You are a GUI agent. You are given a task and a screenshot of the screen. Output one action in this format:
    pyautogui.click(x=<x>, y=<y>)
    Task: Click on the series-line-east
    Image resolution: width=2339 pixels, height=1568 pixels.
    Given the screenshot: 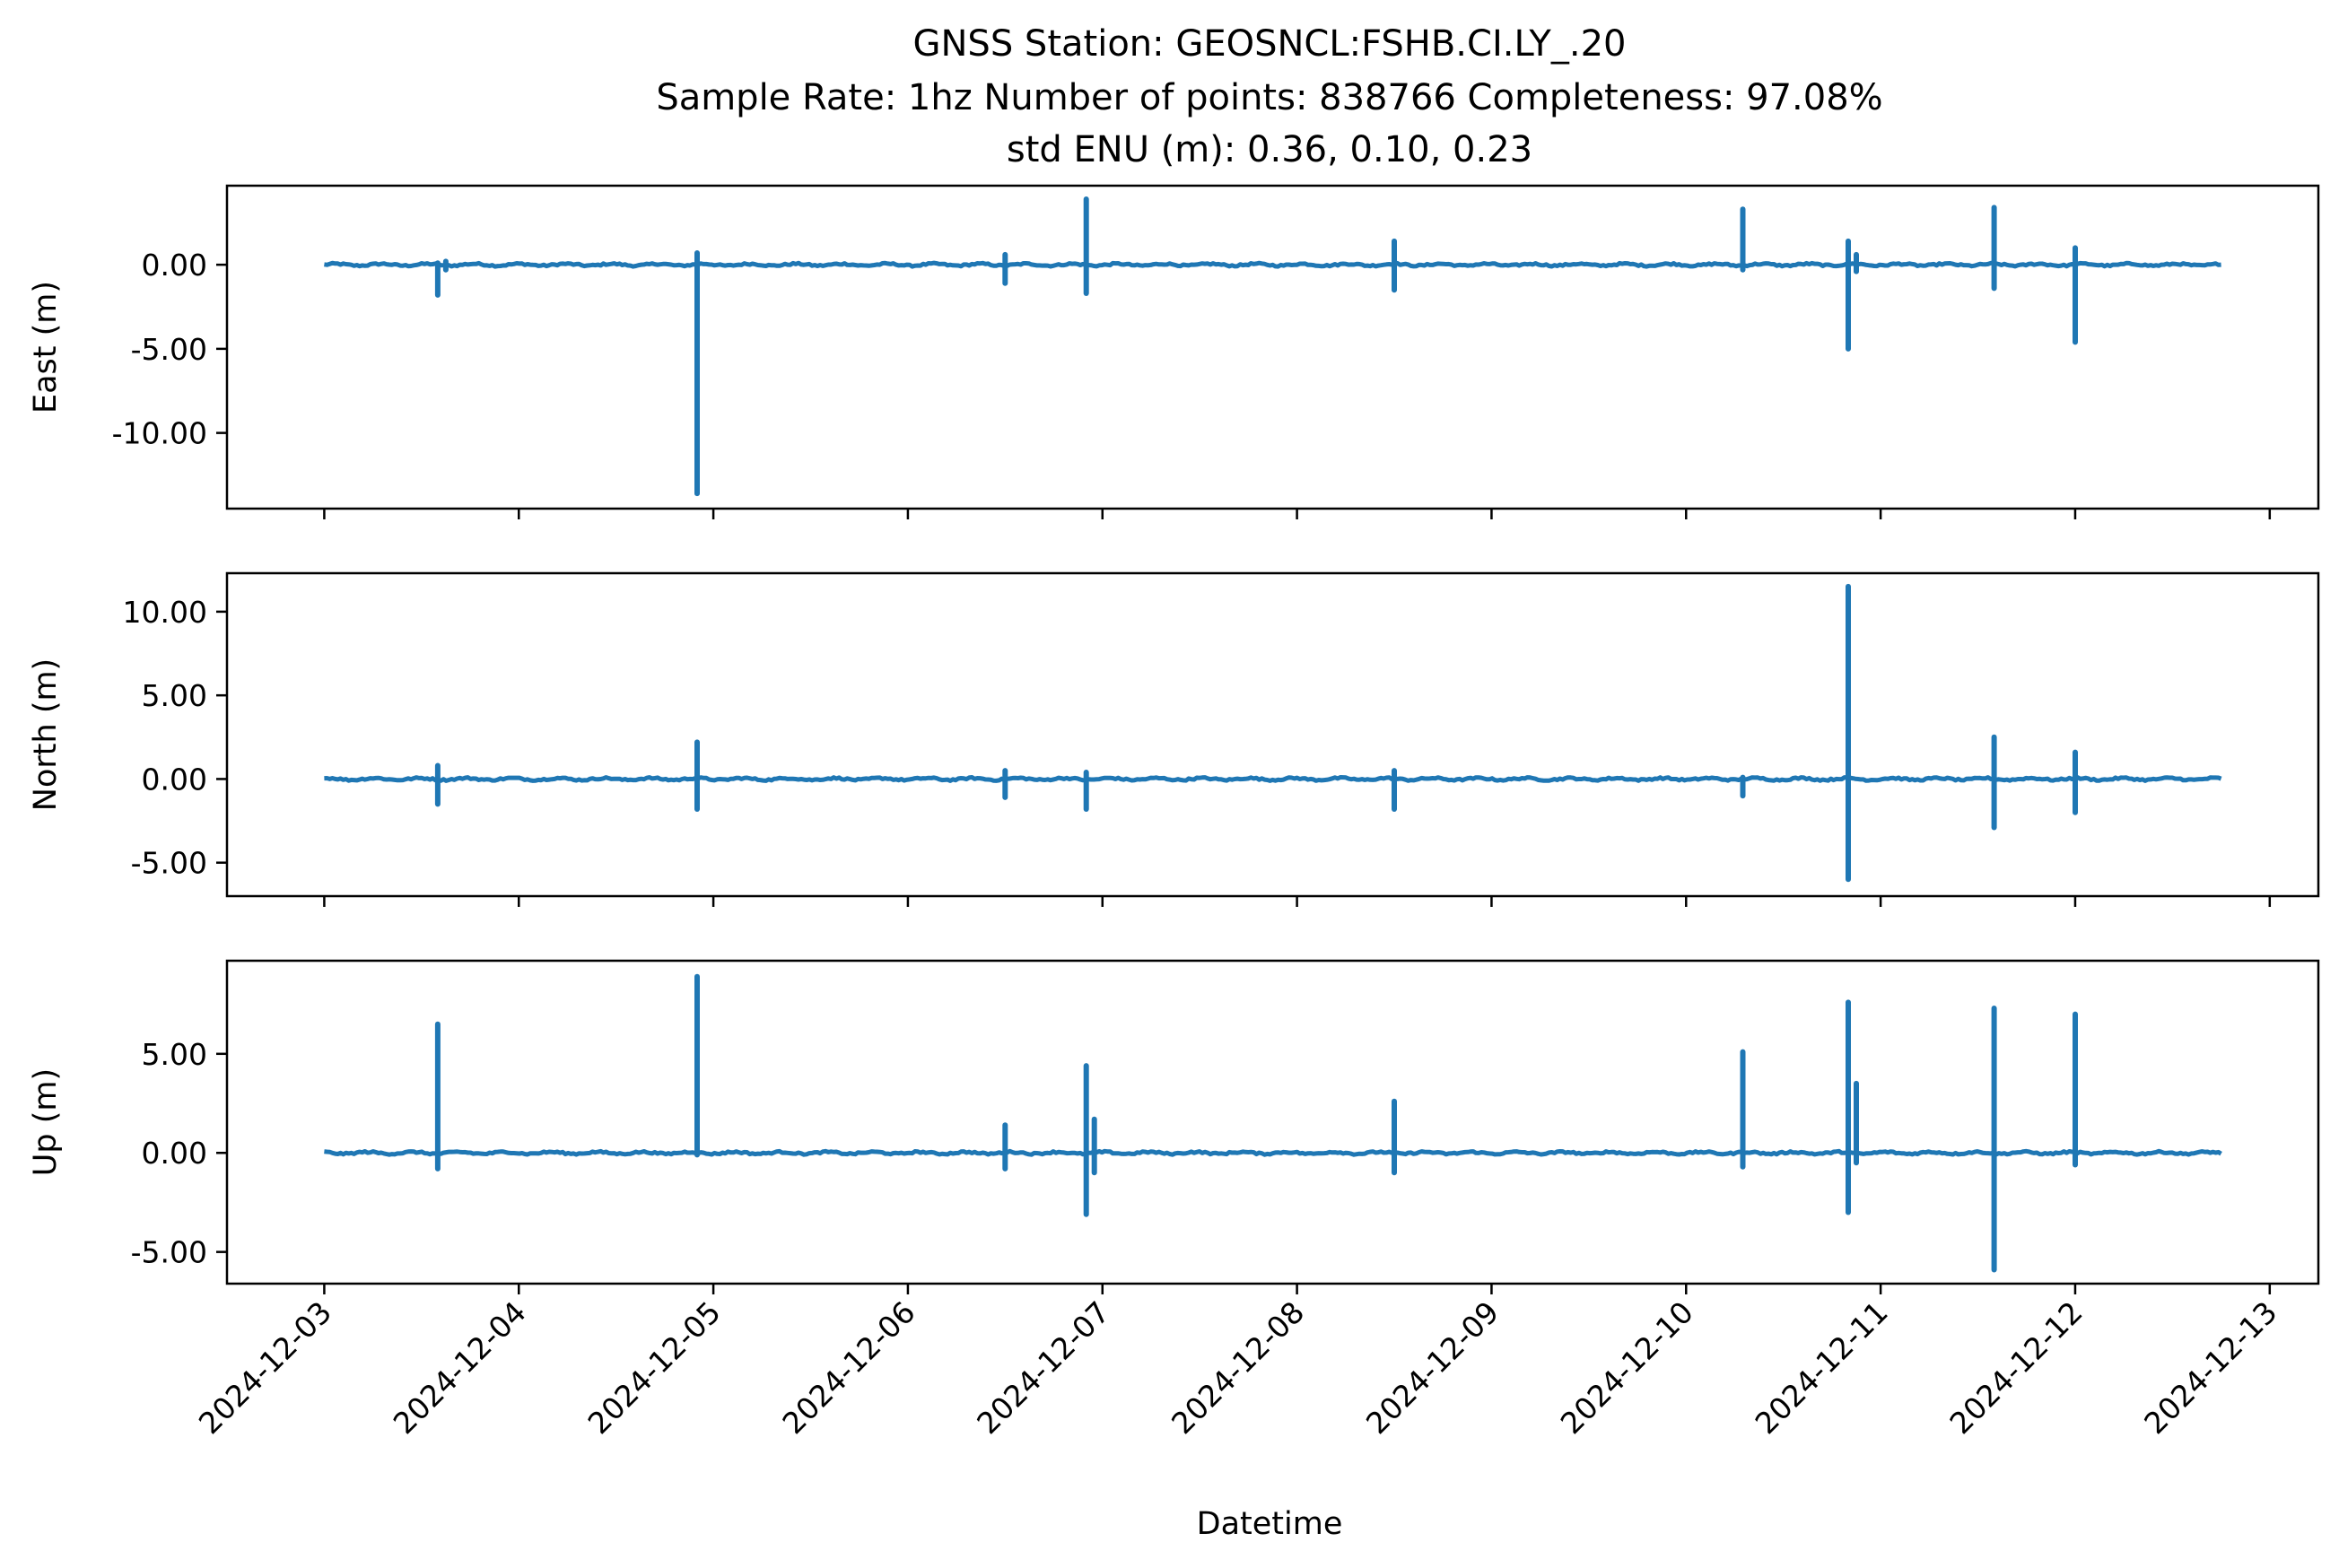 What is the action you would take?
    pyautogui.click(x=1272, y=265)
    